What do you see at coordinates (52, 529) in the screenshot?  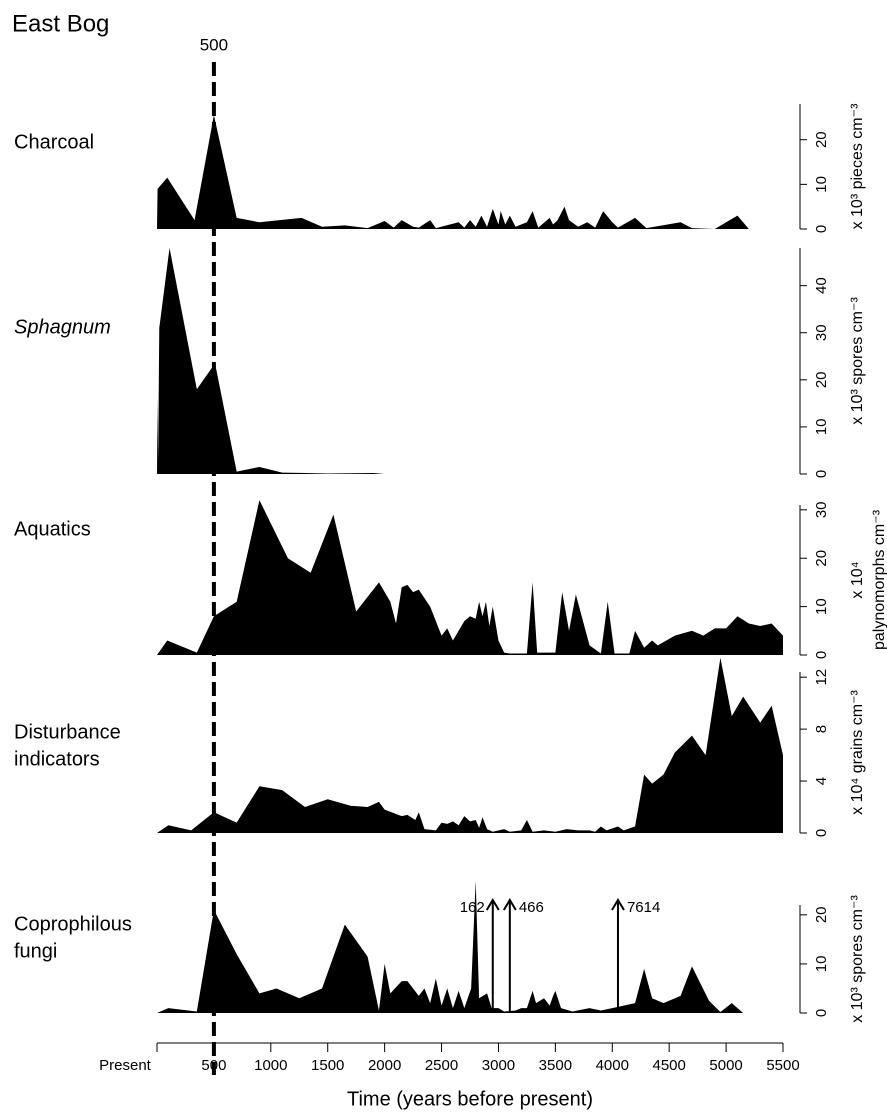 I see `panel-title: Aquatics` at bounding box center [52, 529].